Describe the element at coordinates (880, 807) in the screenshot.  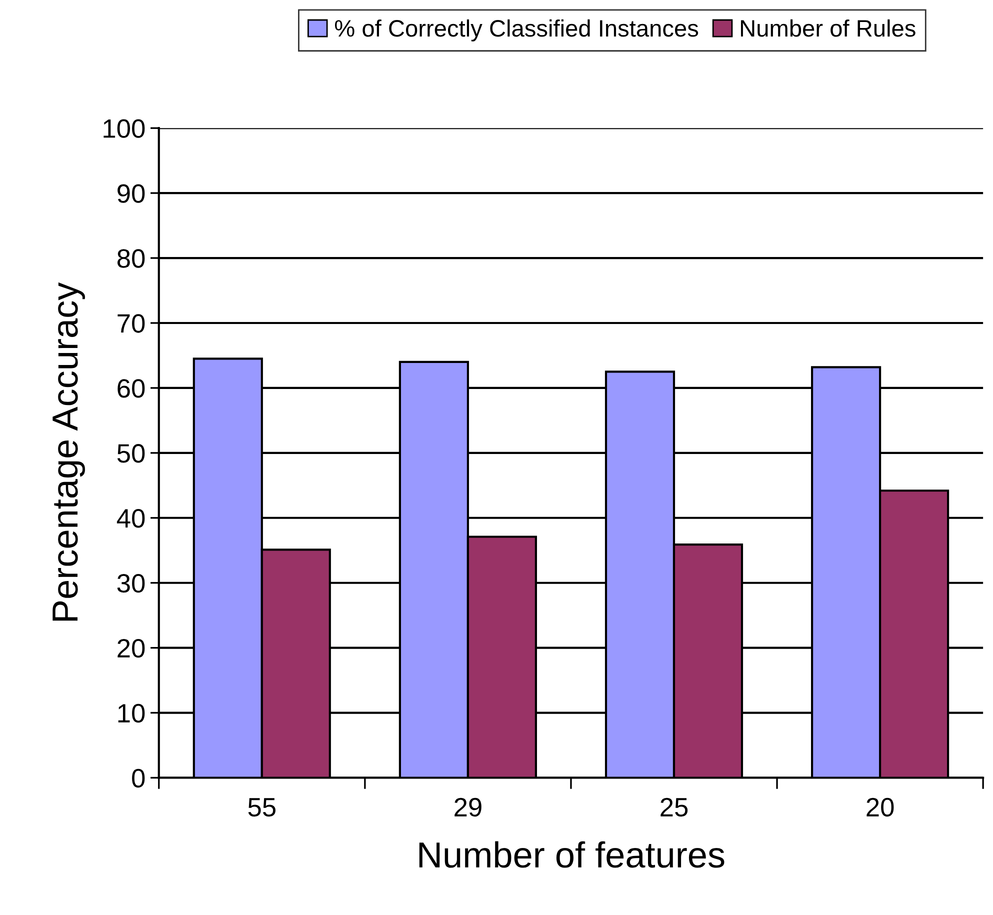
I see `x-tick-label: 20` at that location.